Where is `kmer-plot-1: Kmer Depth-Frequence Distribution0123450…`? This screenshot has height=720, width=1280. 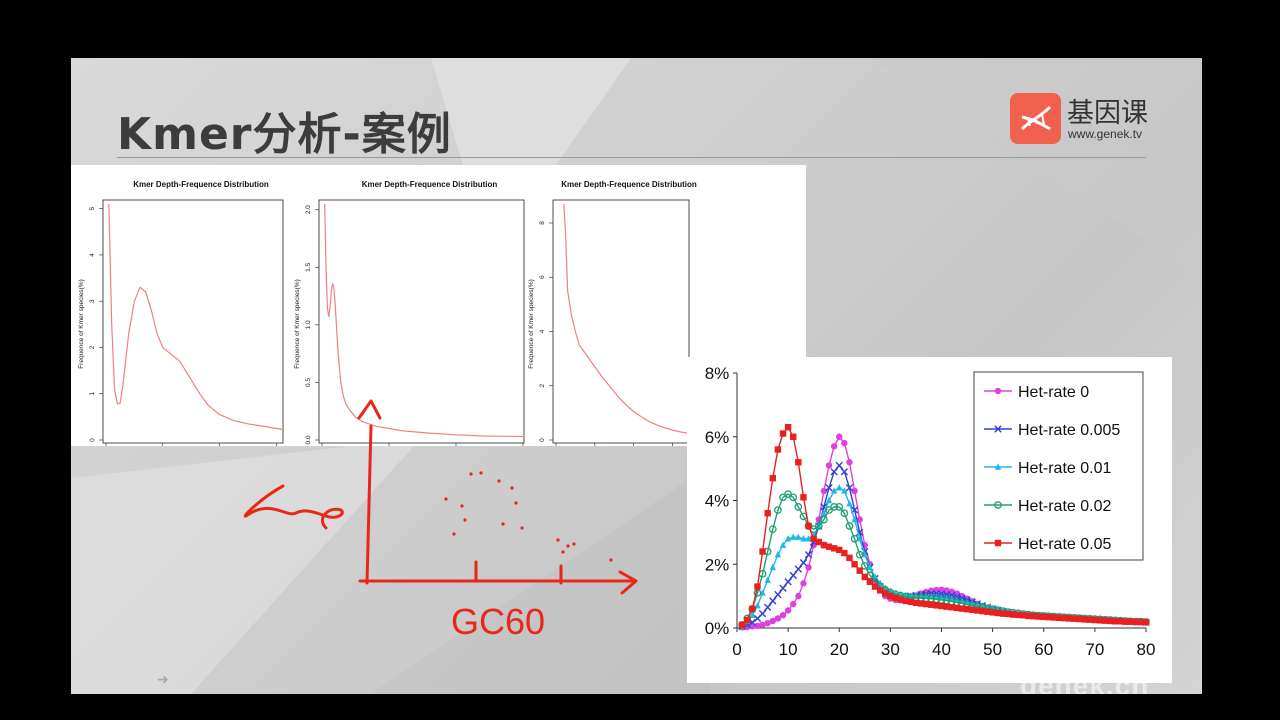
kmer-plot-1: Kmer Depth-Frequence Distribution0123450… is located at coordinates (181, 313).